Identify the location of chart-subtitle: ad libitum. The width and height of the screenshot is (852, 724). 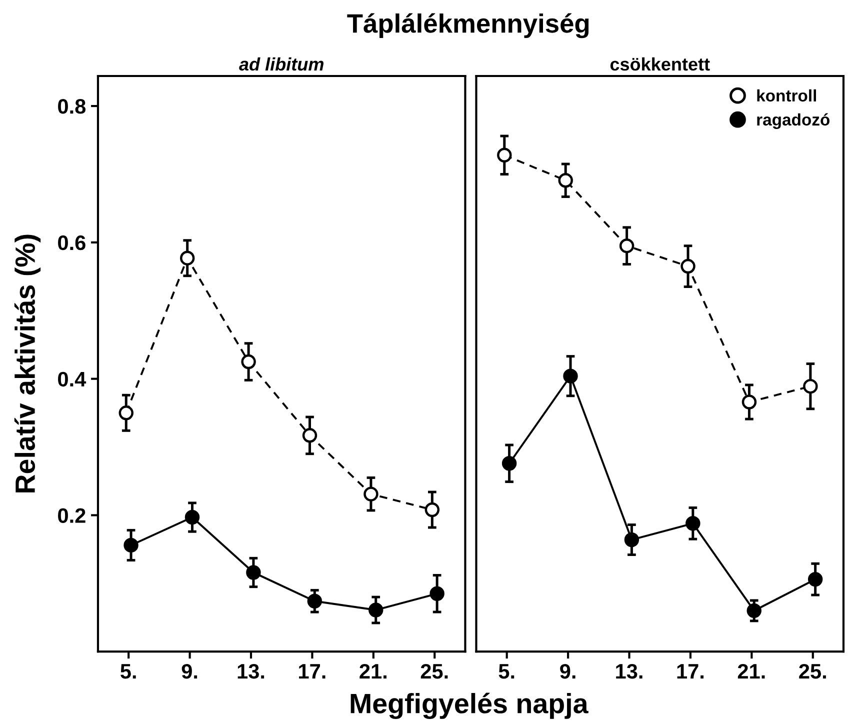
(281, 64).